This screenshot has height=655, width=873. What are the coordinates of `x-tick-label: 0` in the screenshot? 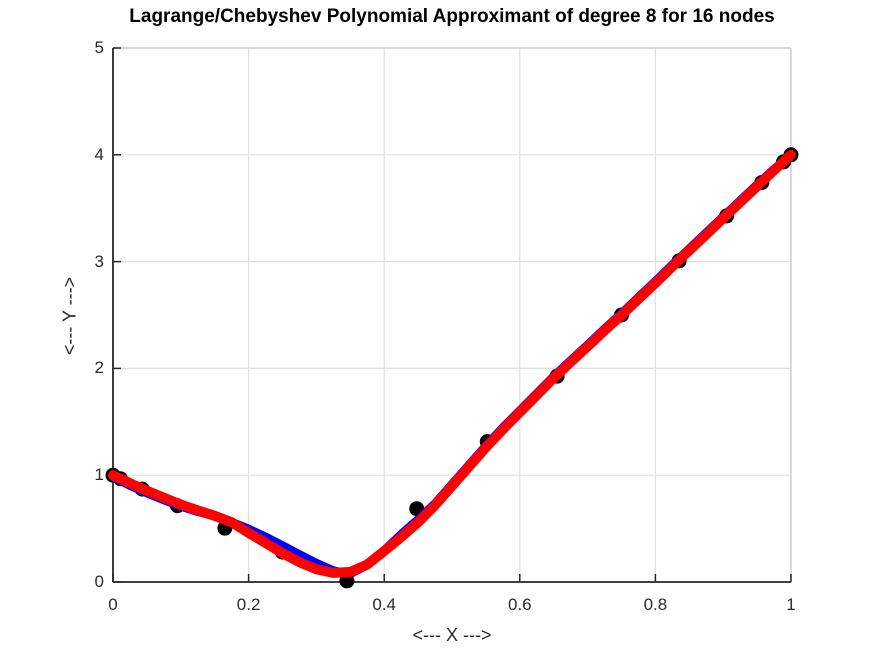 It's located at (113, 604).